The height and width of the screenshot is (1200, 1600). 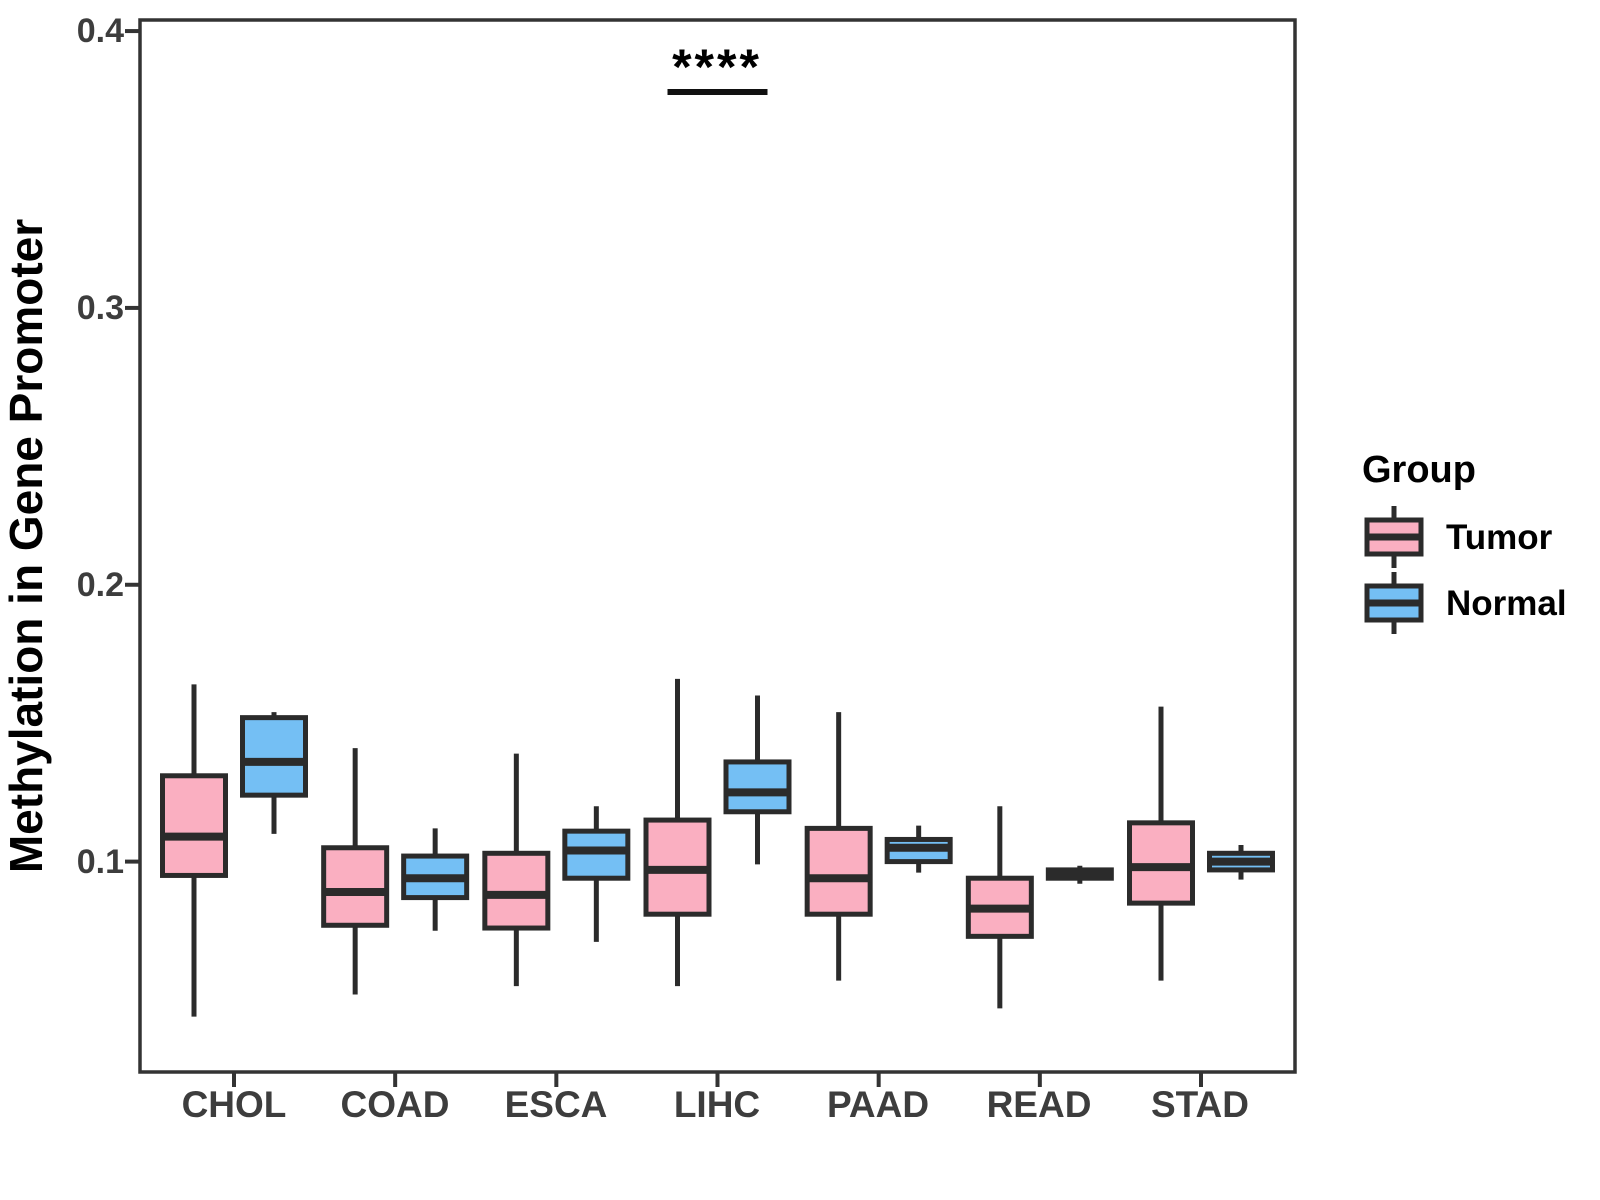 I want to click on legend: Group Tumor Normal, so click(x=1464, y=541).